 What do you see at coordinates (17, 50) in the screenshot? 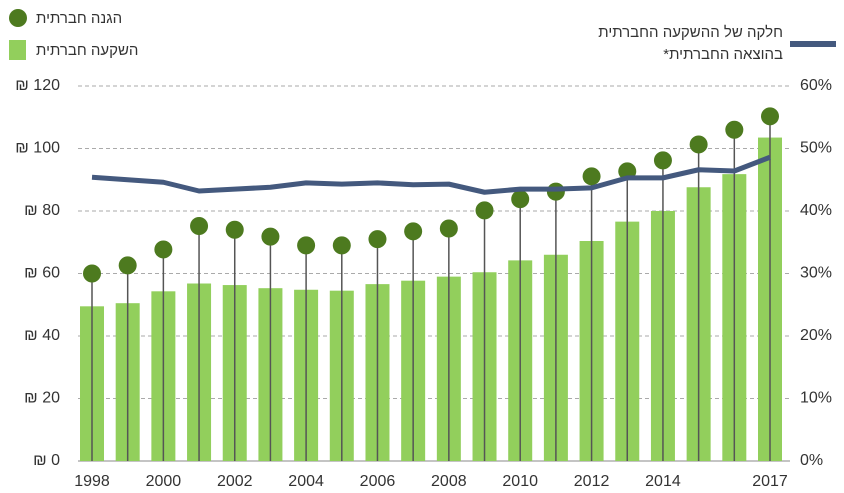
I see `legend-swatch` at bounding box center [17, 50].